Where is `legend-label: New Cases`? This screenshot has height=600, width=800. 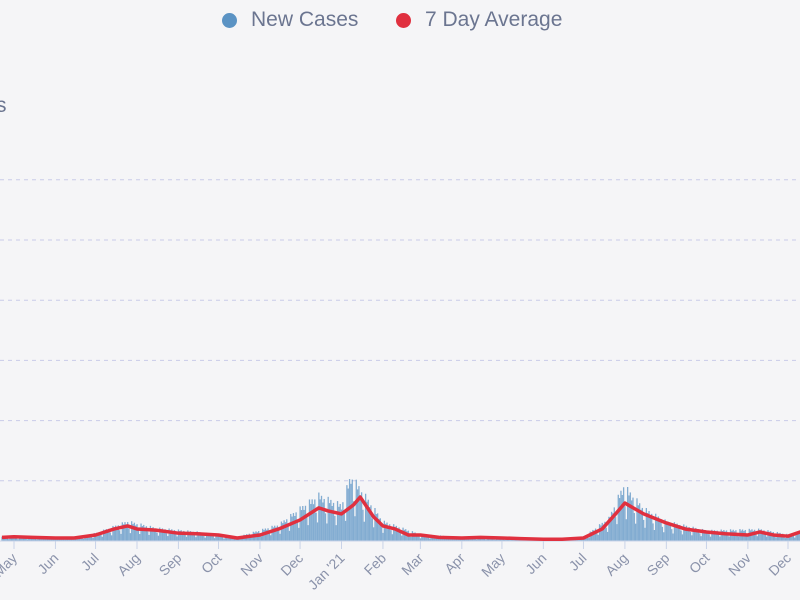 legend-label: New Cases is located at coordinates (305, 19).